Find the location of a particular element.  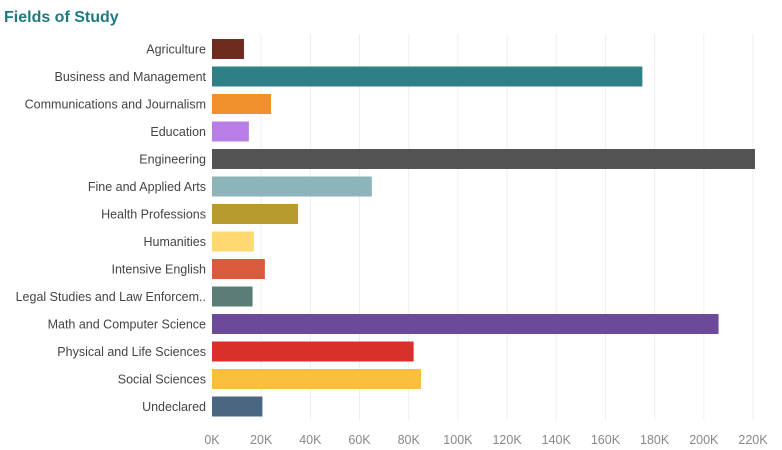

x-tick-label: 160K is located at coordinates (606, 440).